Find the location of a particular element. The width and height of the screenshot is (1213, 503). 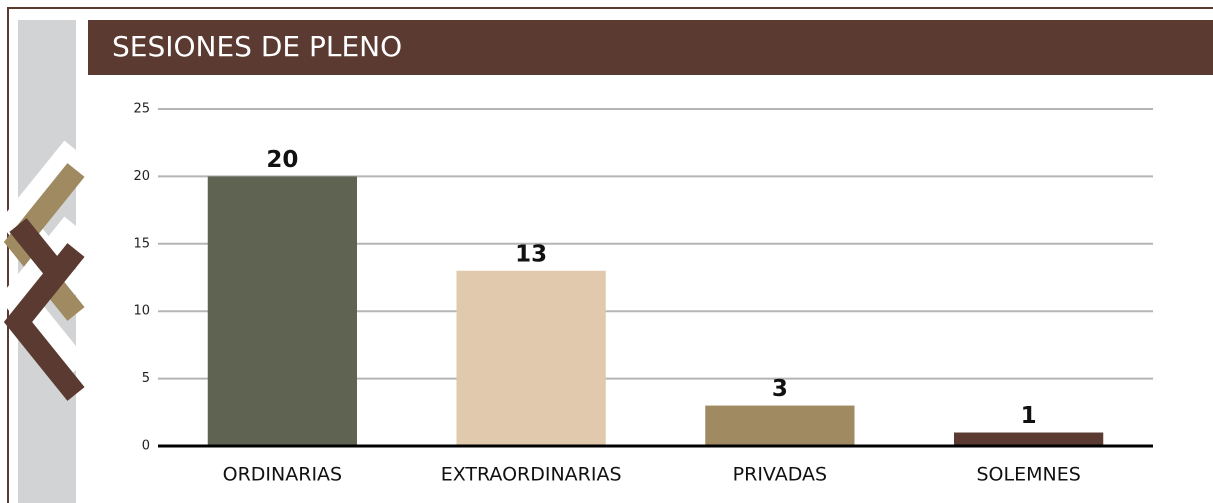

x-tick-label: EXTRAORDINARIAS is located at coordinates (531, 475).